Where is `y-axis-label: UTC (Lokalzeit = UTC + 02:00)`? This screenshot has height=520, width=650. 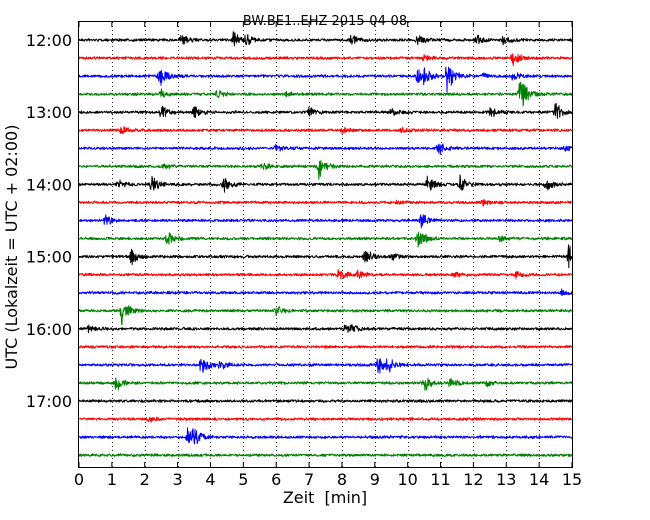
y-axis-label: UTC (Lokalzeit = UTC + 02:00) is located at coordinates (11, 247).